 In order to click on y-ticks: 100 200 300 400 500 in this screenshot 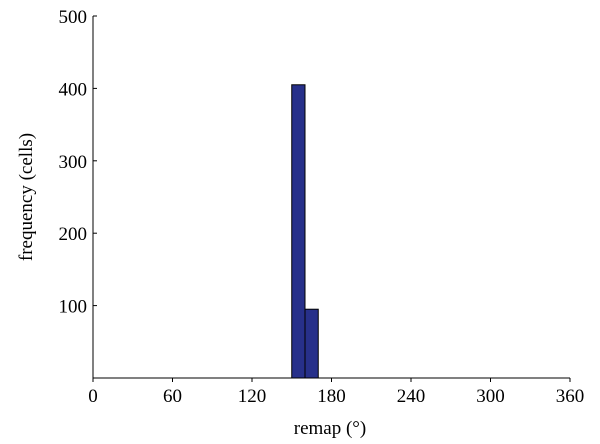, I will do `click(78, 162)`.